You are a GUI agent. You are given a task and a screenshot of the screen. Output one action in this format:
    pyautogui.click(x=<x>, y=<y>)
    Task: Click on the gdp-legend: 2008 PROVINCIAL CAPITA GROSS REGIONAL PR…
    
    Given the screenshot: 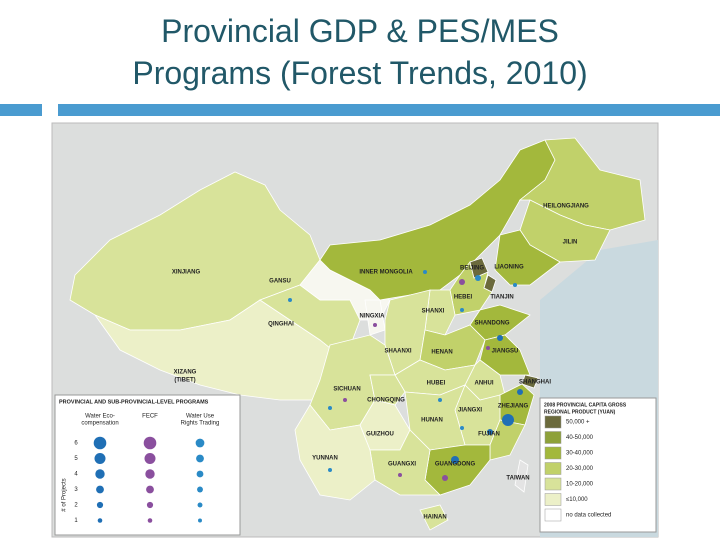 What is the action you would take?
    pyautogui.click(x=598, y=465)
    